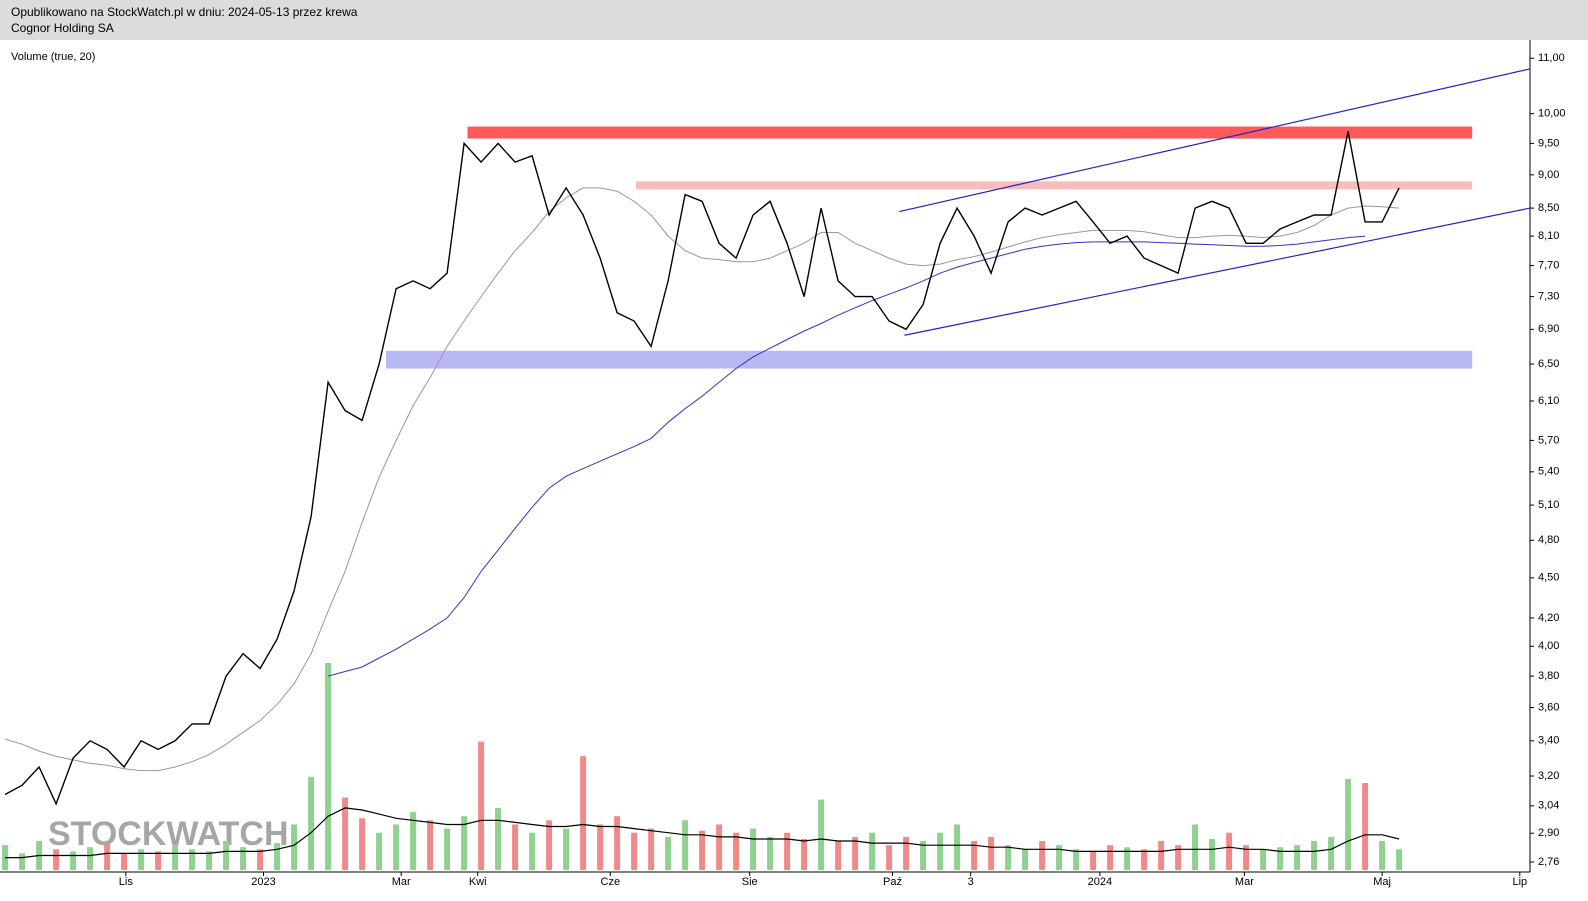 This screenshot has width=1588, height=901. What do you see at coordinates (1548, 401) in the screenshot?
I see `y-tick-label: 6,10` at bounding box center [1548, 401].